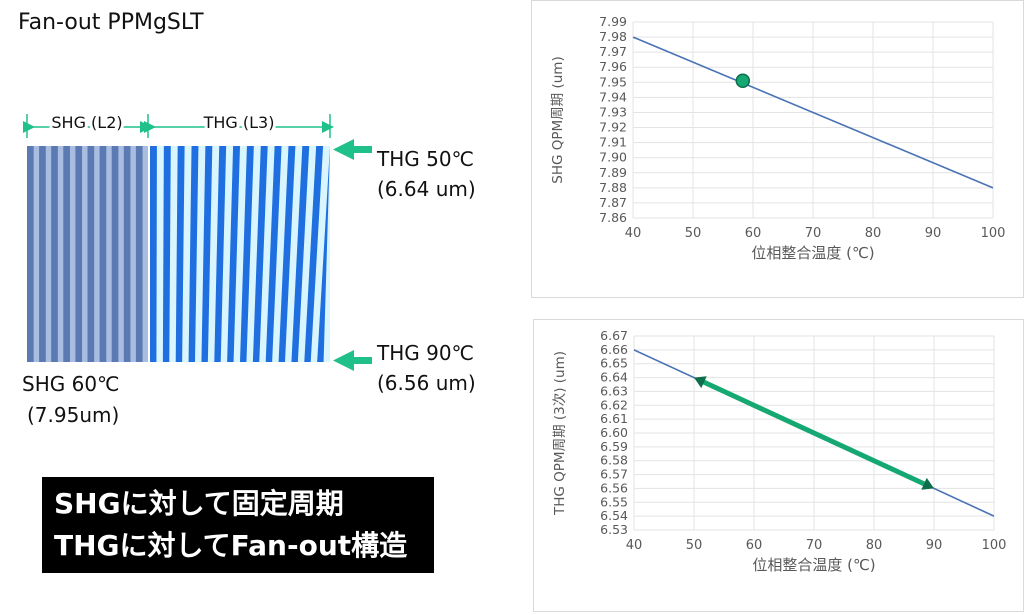  Describe the element at coordinates (614, 363) in the screenshot. I see `y-tick-label: 6.65` at that location.